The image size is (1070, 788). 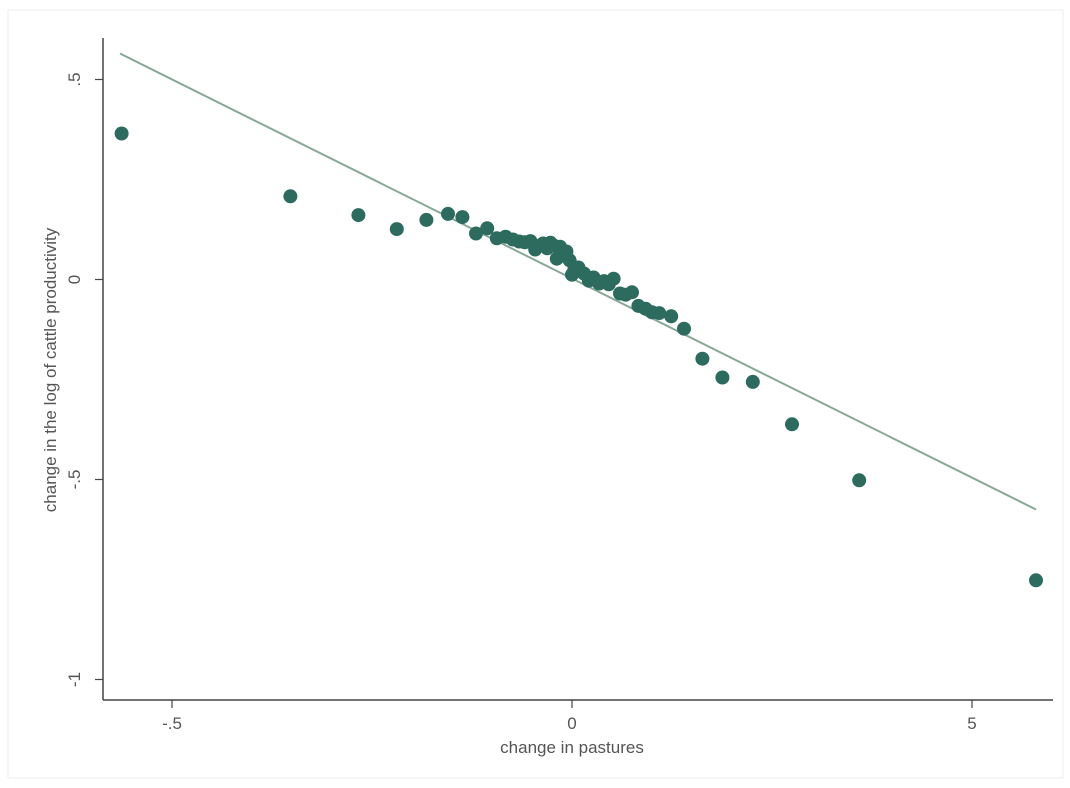 What do you see at coordinates (971, 723) in the screenshot?
I see `x-tick-label: 5` at bounding box center [971, 723].